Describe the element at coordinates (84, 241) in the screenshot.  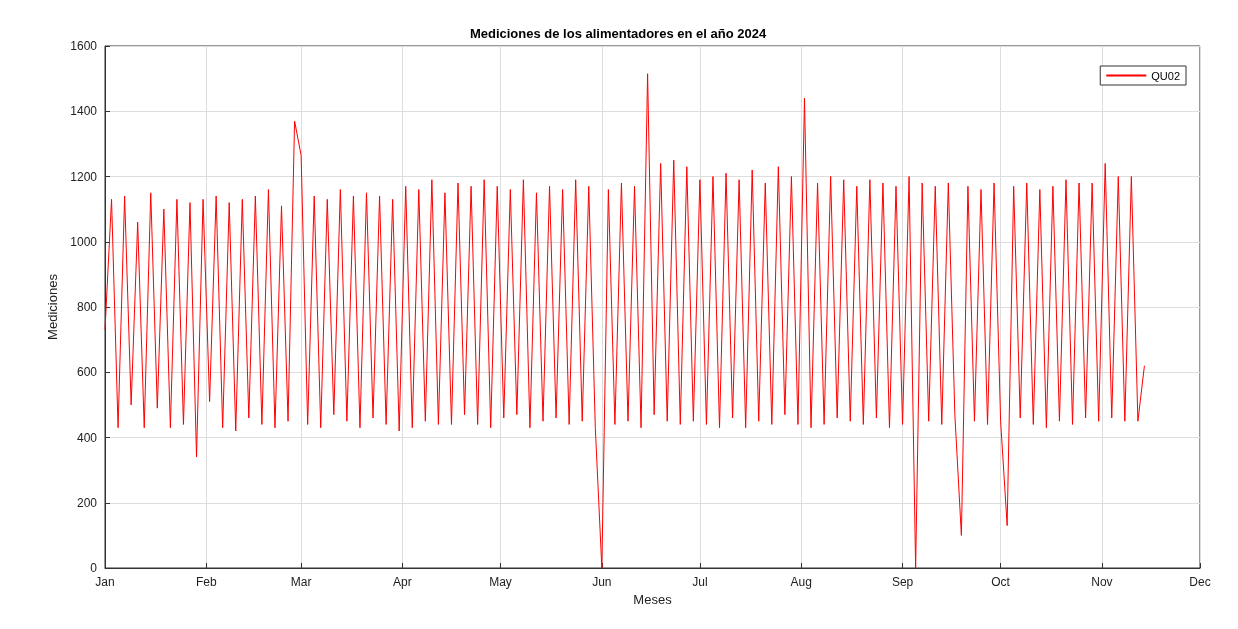
I see `y-tick-label: 1000` at that location.